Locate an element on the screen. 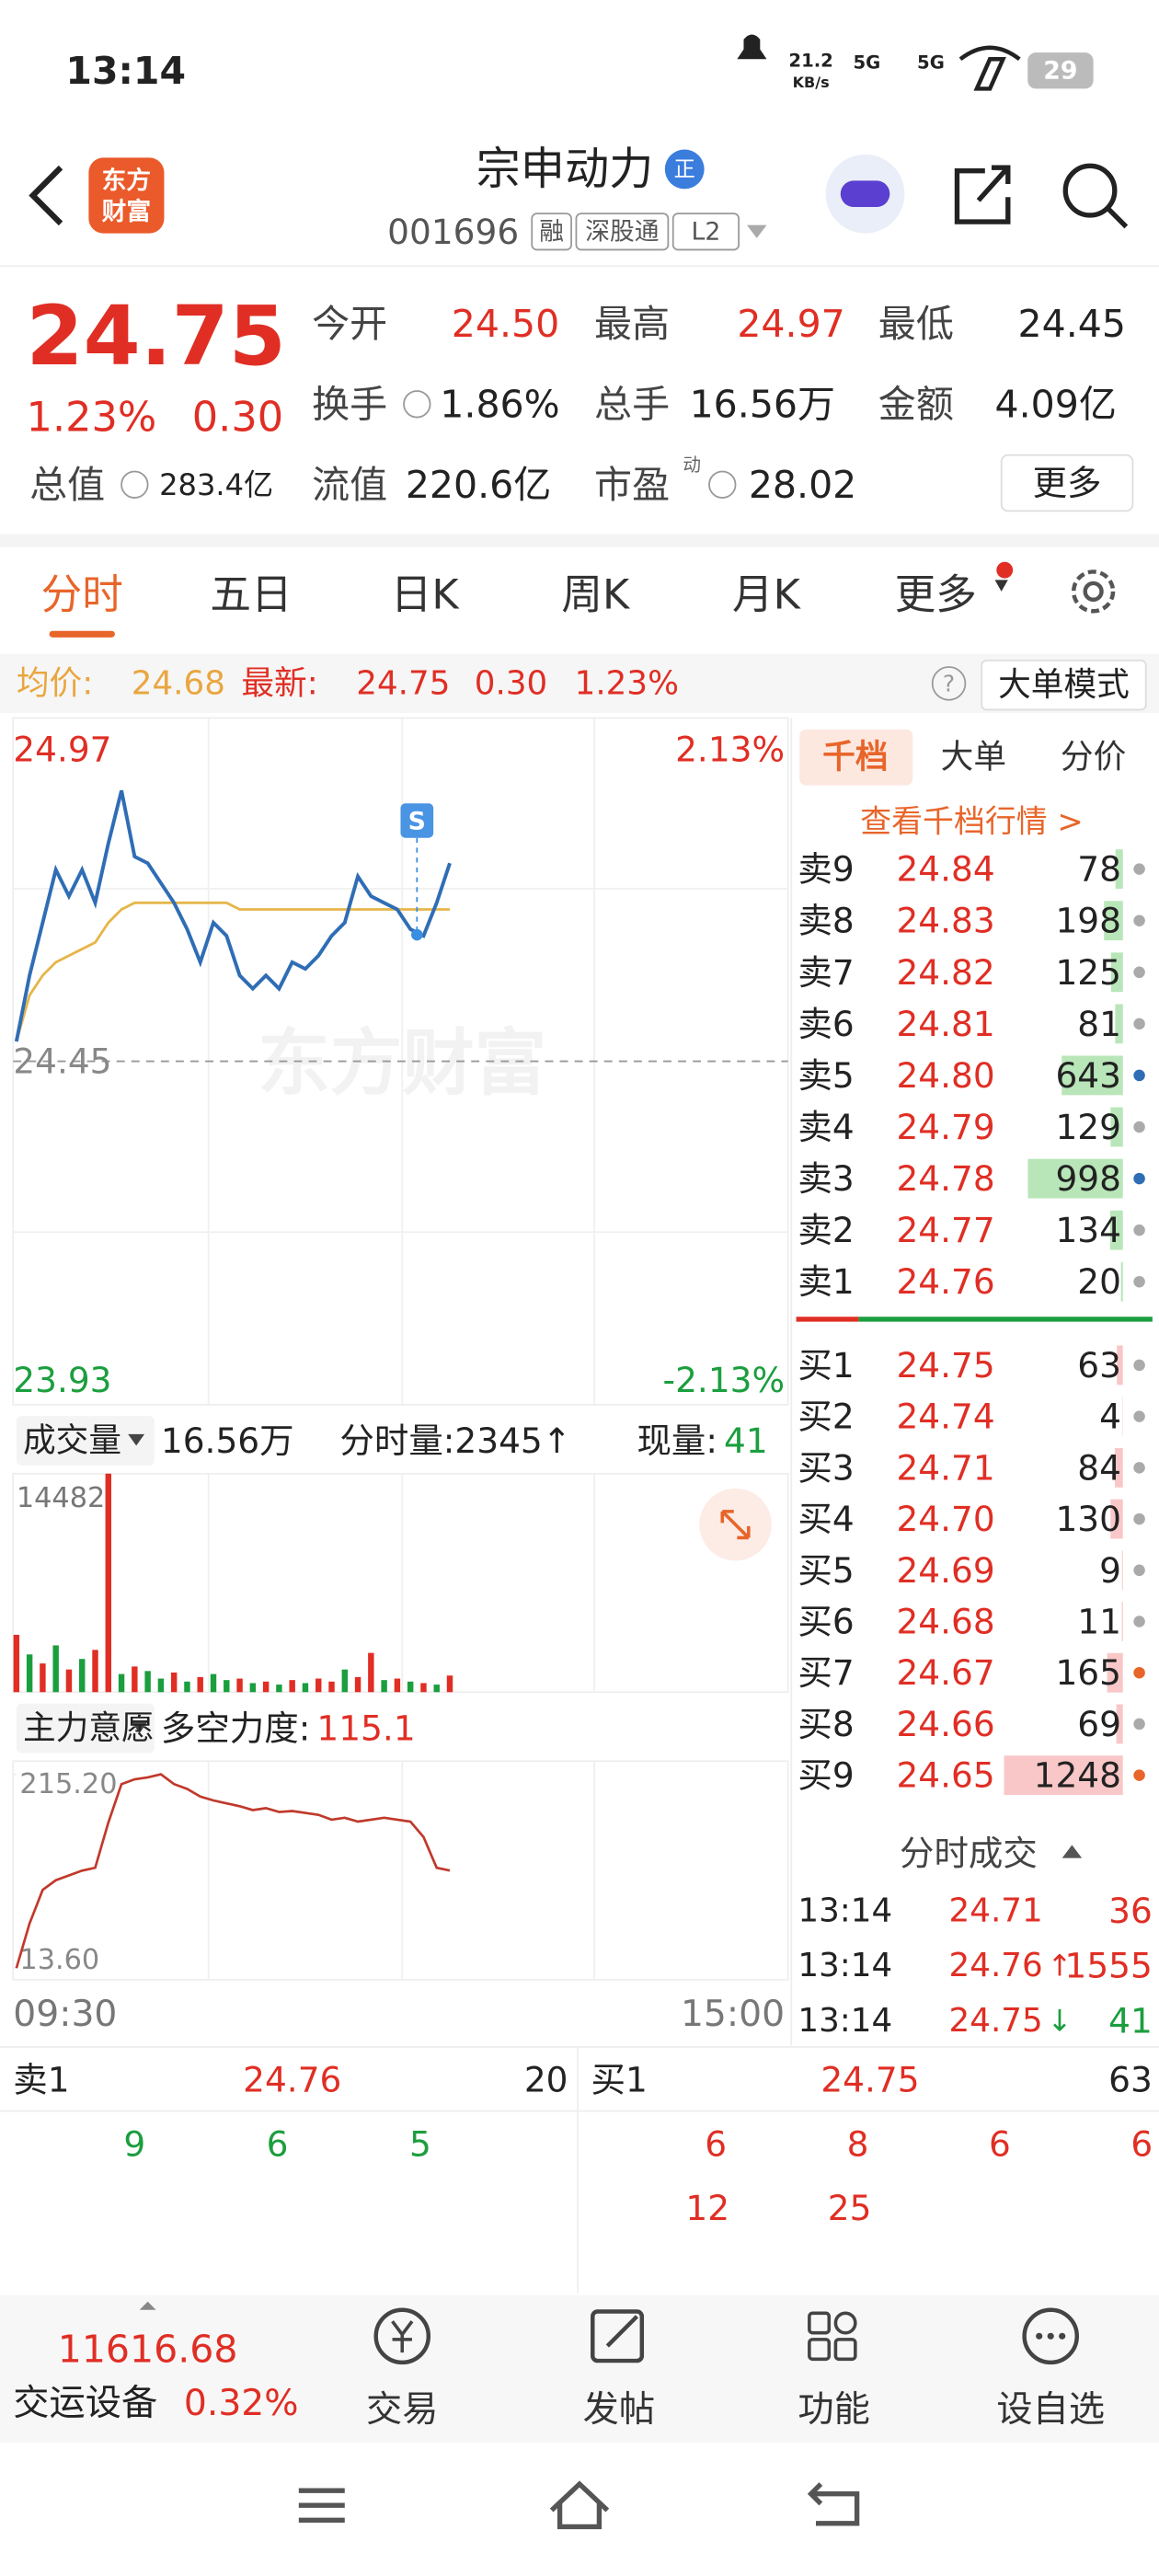 This screenshot has height=2576, width=1159. post-icon is located at coordinates (618, 2336).